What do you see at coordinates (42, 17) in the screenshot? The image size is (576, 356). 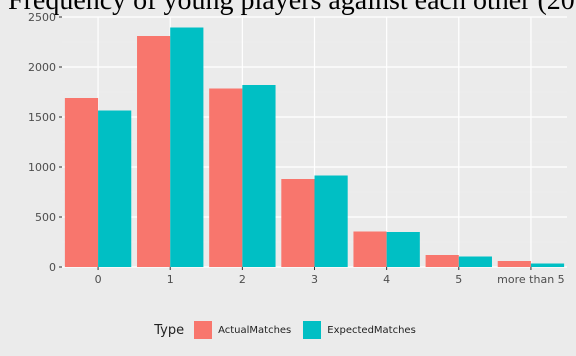 I see `y-tick-label: 2500` at bounding box center [42, 17].